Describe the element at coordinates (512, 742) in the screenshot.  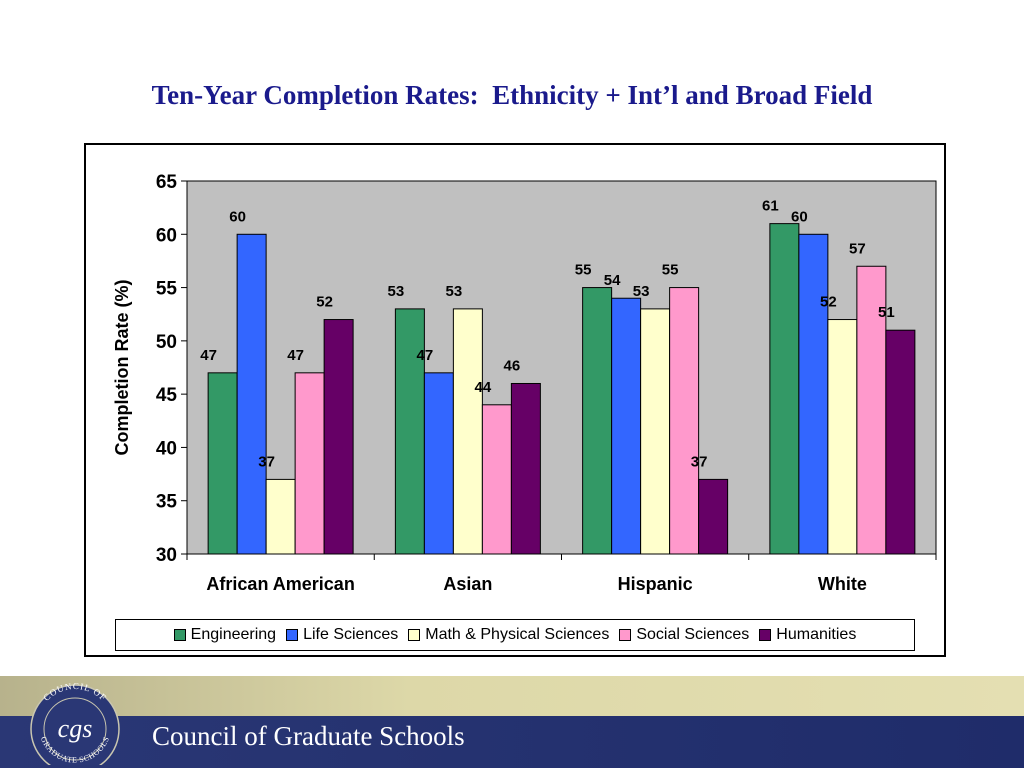
I see `footer-bar` at that location.